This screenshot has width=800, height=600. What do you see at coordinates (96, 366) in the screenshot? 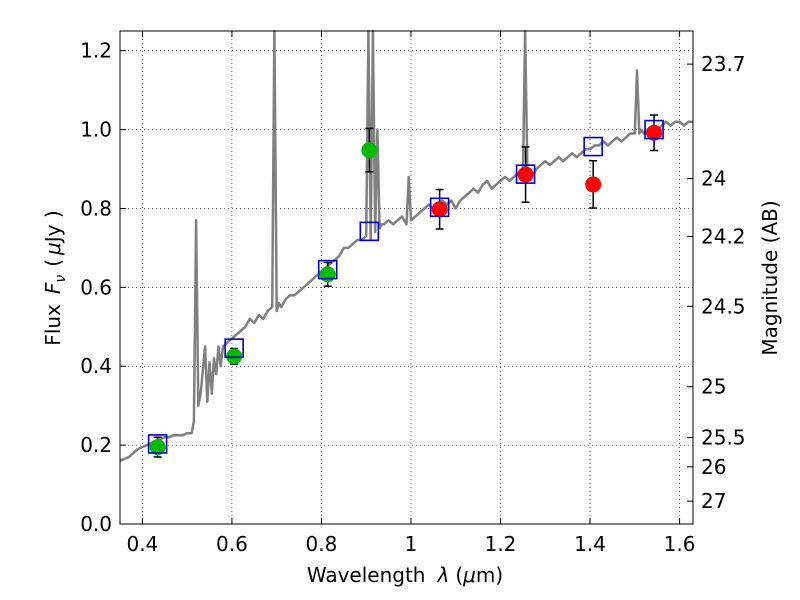
I see `y-tick-label: 0.4` at bounding box center [96, 366].